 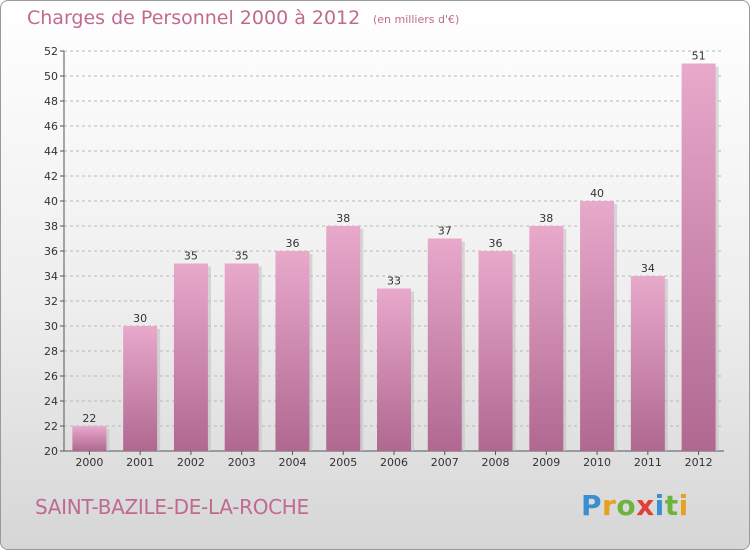 What do you see at coordinates (172, 507) in the screenshot?
I see `commune-name: SAINT-BAZILE-DE-LA-ROCHE` at bounding box center [172, 507].